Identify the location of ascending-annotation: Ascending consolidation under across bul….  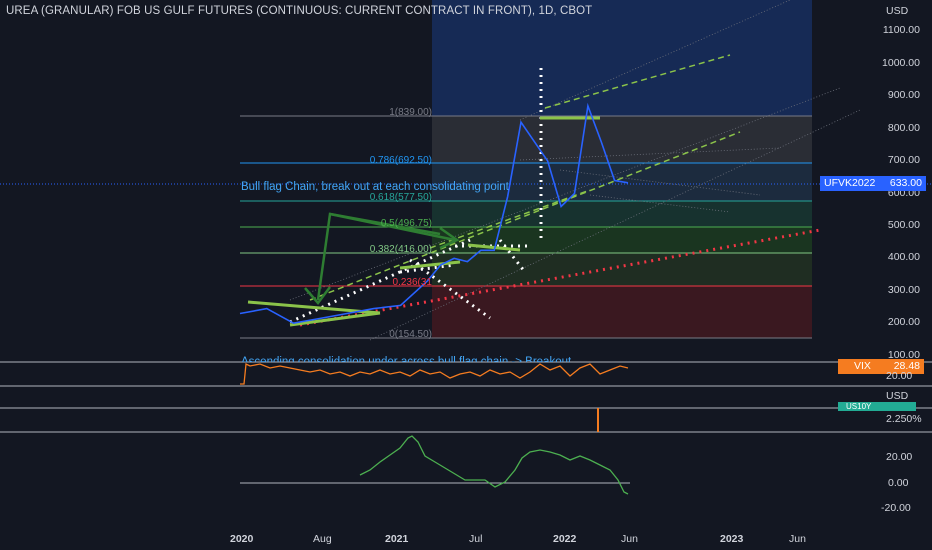
(406, 359).